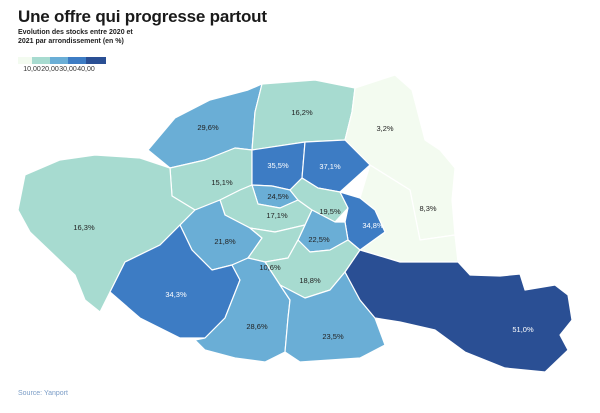 Image resolution: width=600 pixels, height=413 pixels. I want to click on area-value-label: 51,0%, so click(523, 329).